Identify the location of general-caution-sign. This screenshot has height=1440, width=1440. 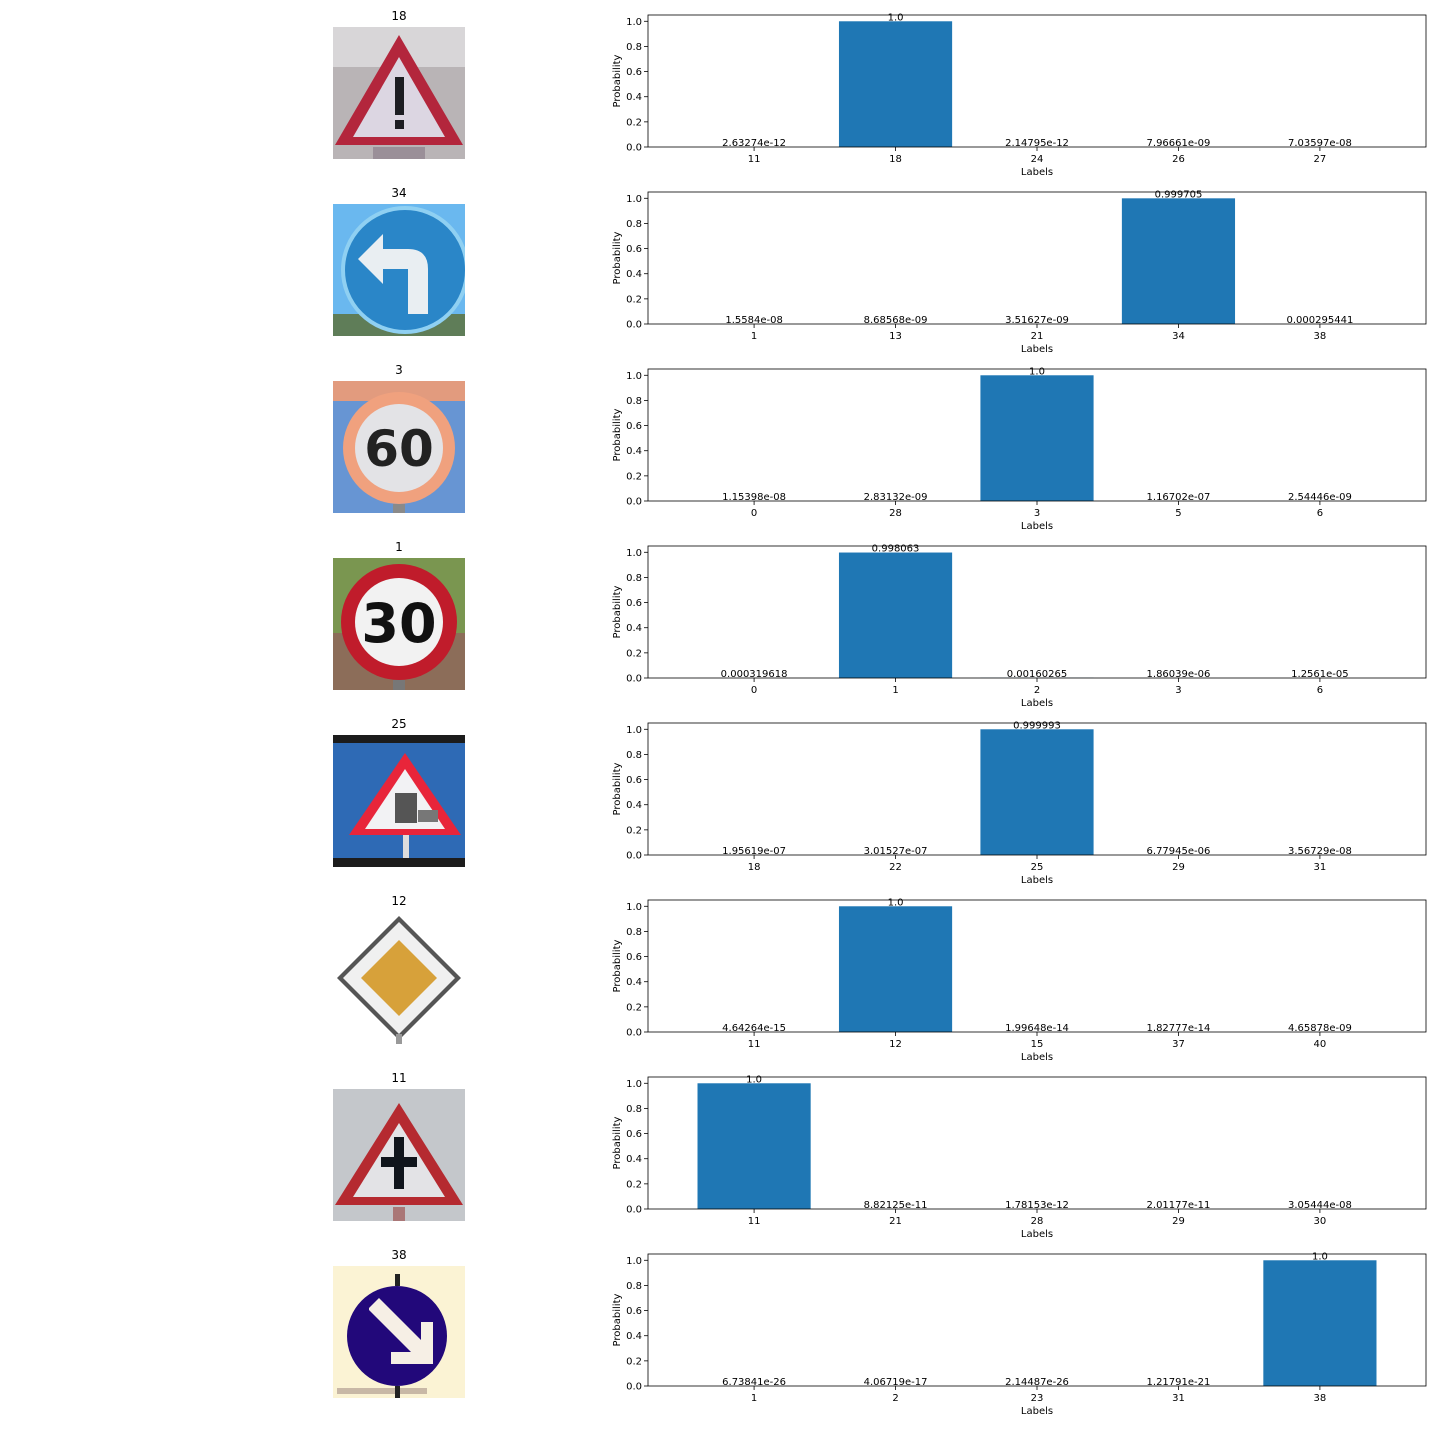
(399, 93).